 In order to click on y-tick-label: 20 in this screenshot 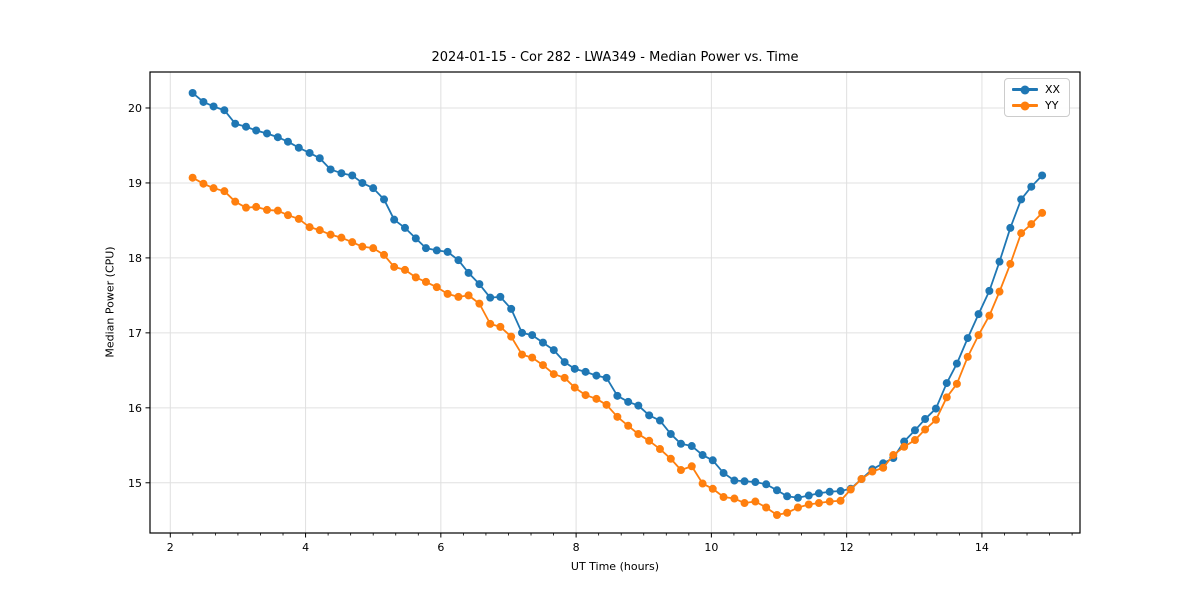, I will do `click(135, 108)`.